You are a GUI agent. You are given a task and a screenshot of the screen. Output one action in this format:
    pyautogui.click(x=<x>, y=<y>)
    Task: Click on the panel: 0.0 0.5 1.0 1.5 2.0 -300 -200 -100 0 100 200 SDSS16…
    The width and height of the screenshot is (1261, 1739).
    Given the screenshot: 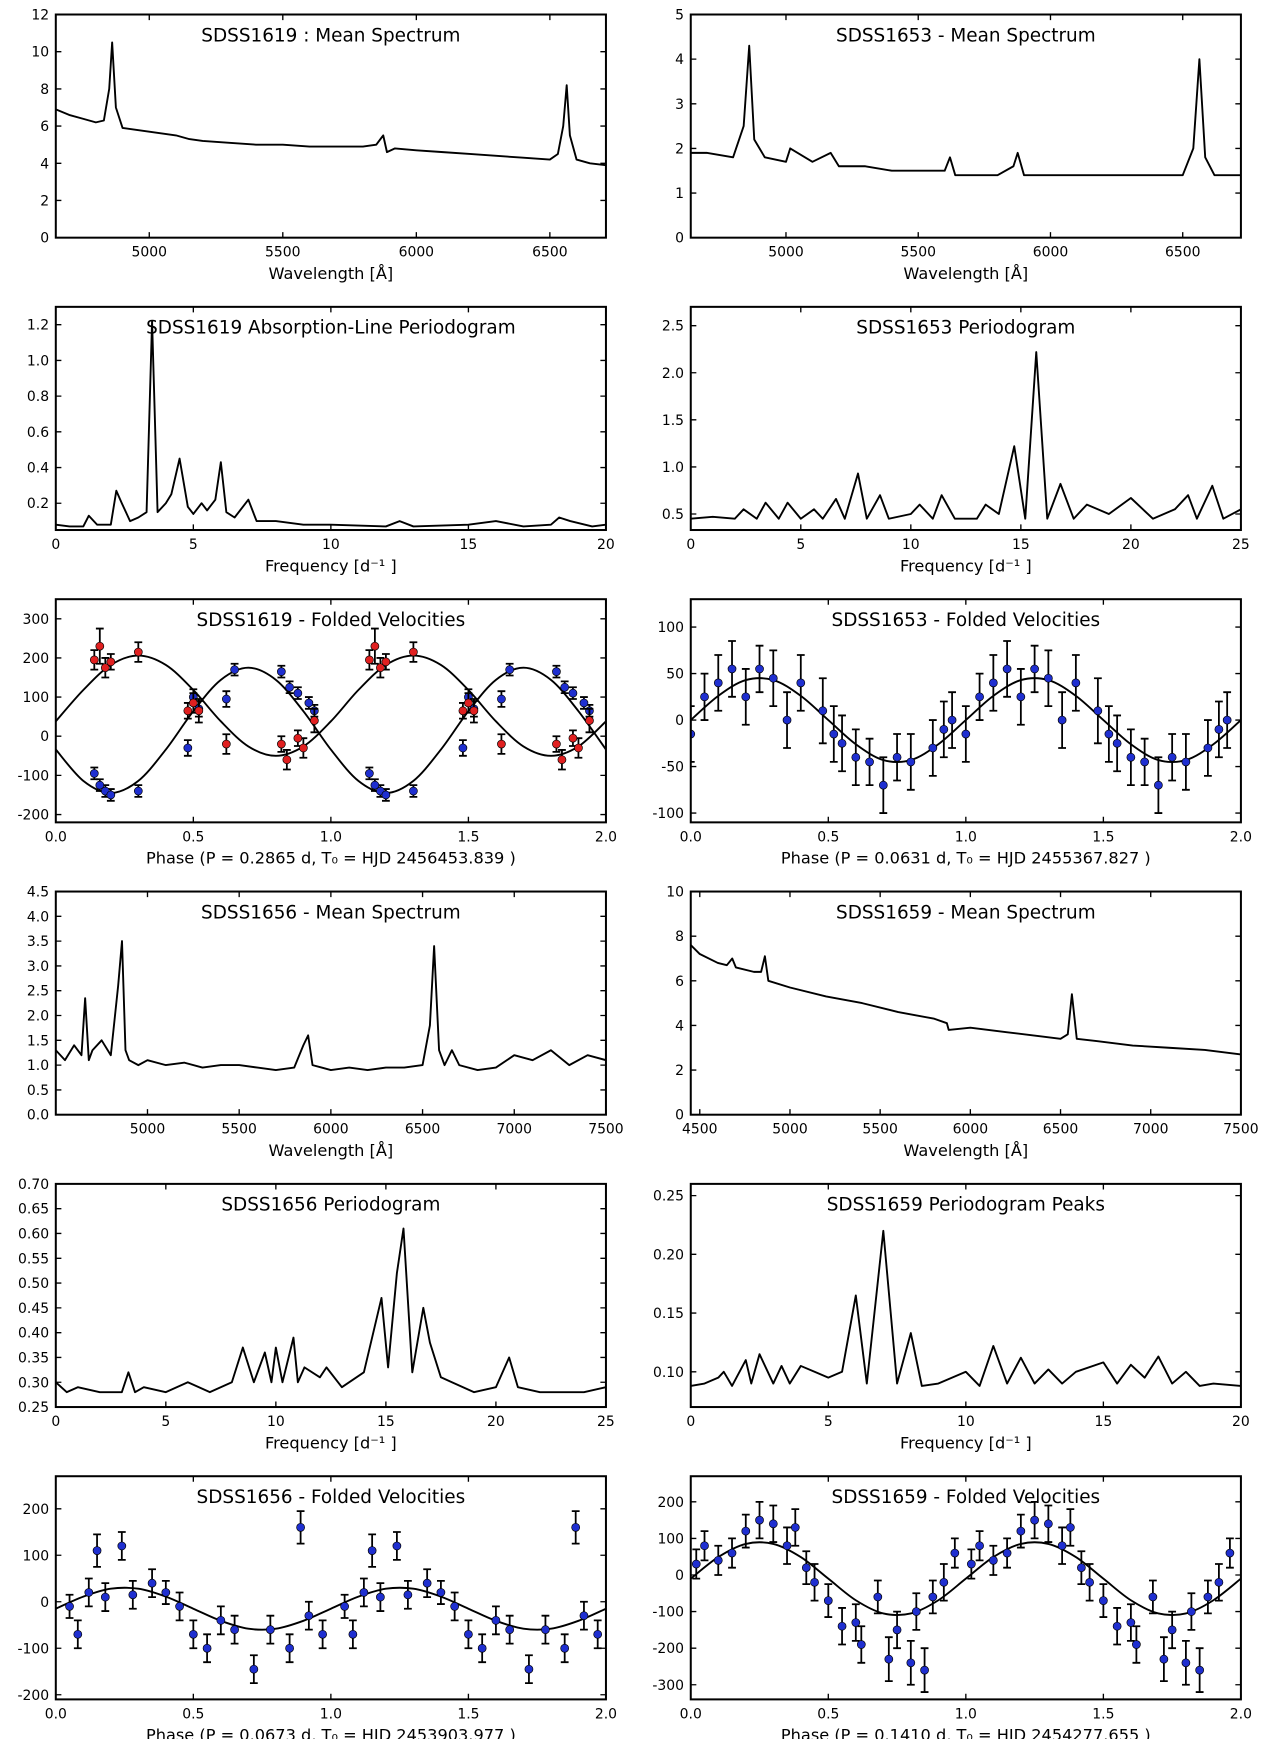 What is the action you would take?
    pyautogui.click(x=952, y=1607)
    